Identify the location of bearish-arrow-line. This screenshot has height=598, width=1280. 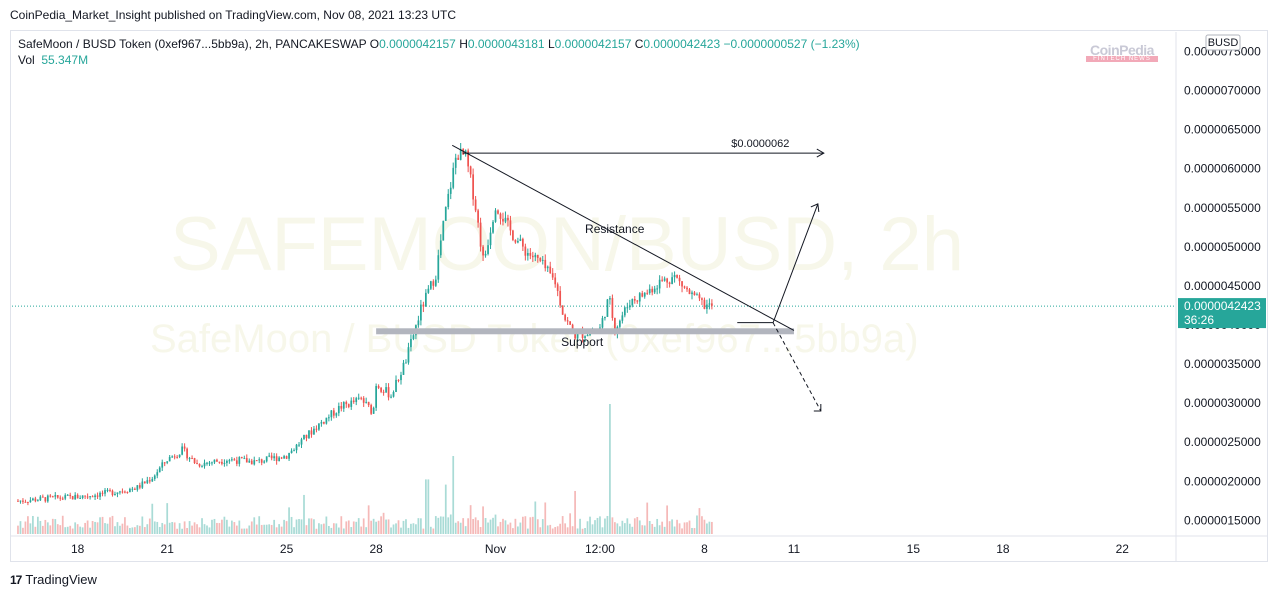
(797, 367).